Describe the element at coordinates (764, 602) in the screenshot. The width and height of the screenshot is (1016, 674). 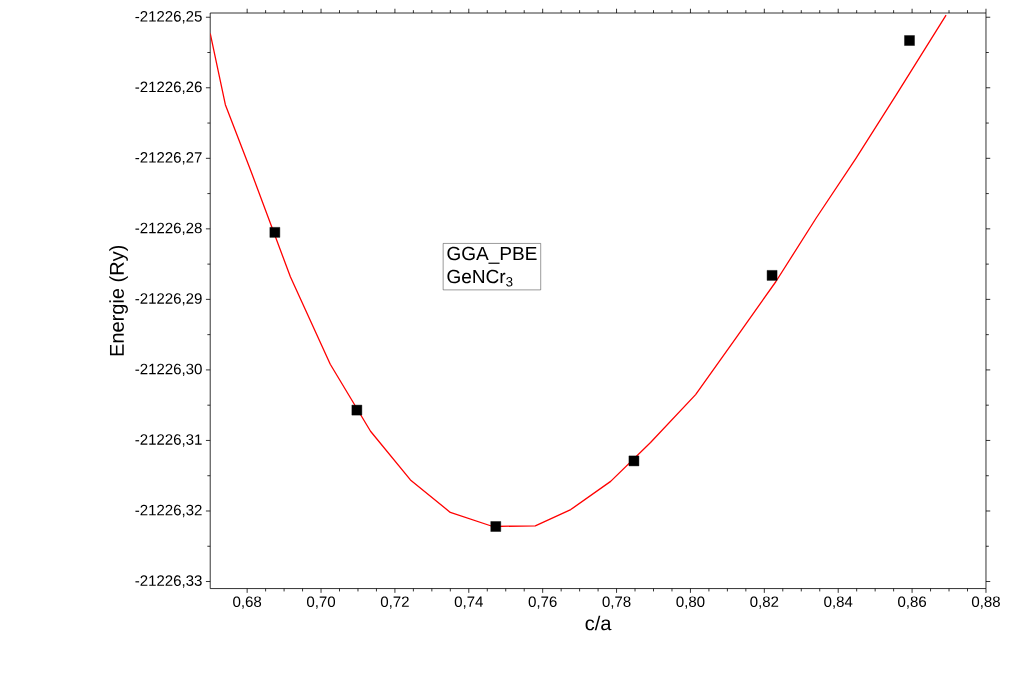
I see `x-tick-label: 0,82` at that location.